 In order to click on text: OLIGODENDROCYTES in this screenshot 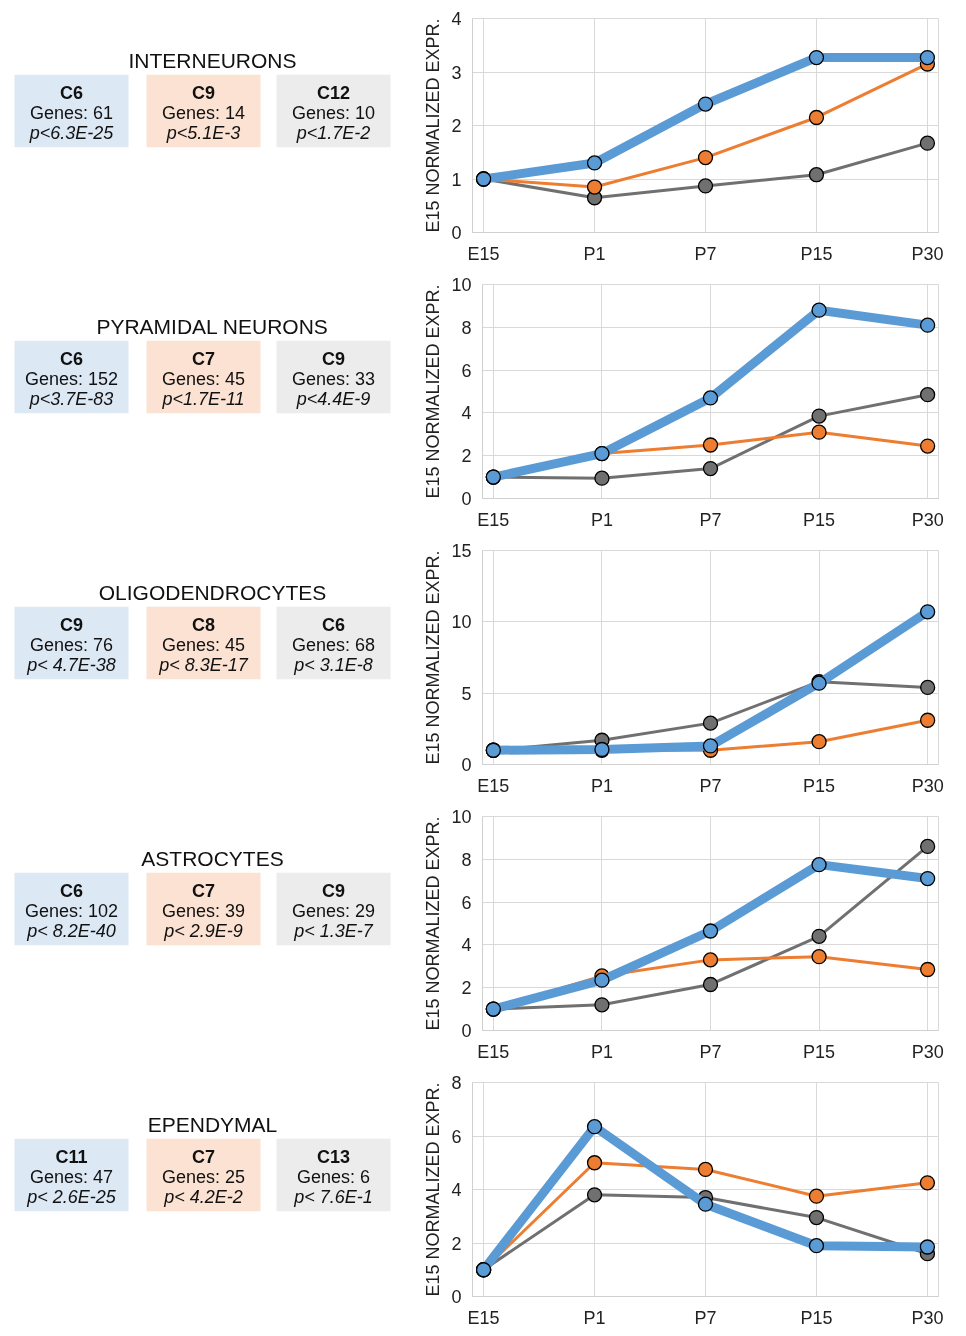, I will do `click(212, 592)`.